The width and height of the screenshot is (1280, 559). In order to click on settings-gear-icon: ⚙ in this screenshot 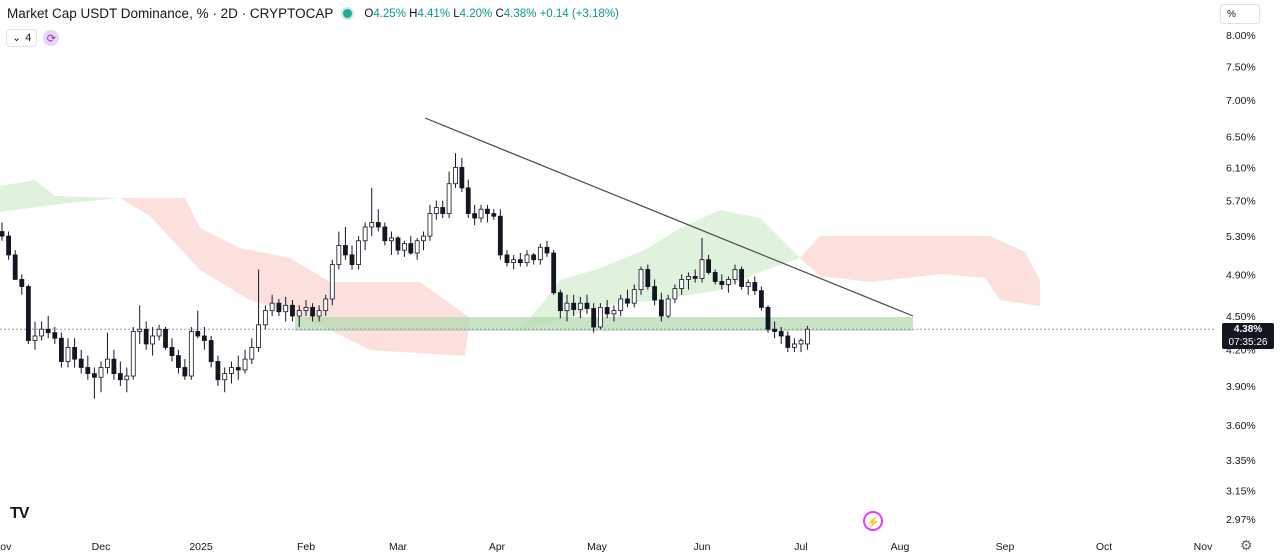, I will do `click(1246, 545)`.